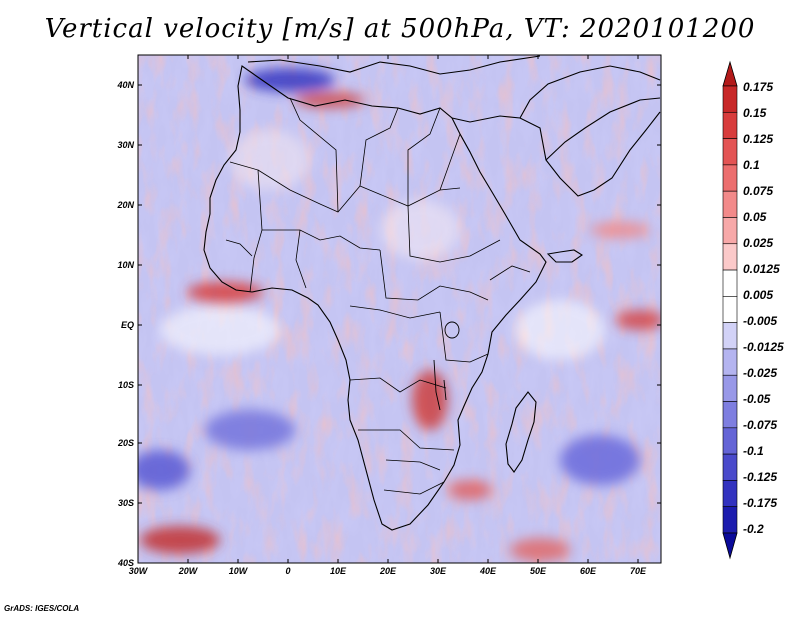 Image resolution: width=800 pixels, height=618 pixels. I want to click on colorbar-label: 0.005, so click(758, 295).